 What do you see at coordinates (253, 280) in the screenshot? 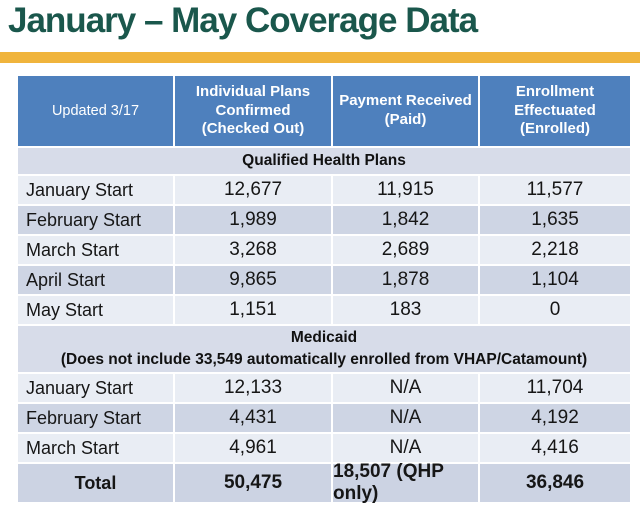
I see `cell-confirmed: 9,865` at bounding box center [253, 280].